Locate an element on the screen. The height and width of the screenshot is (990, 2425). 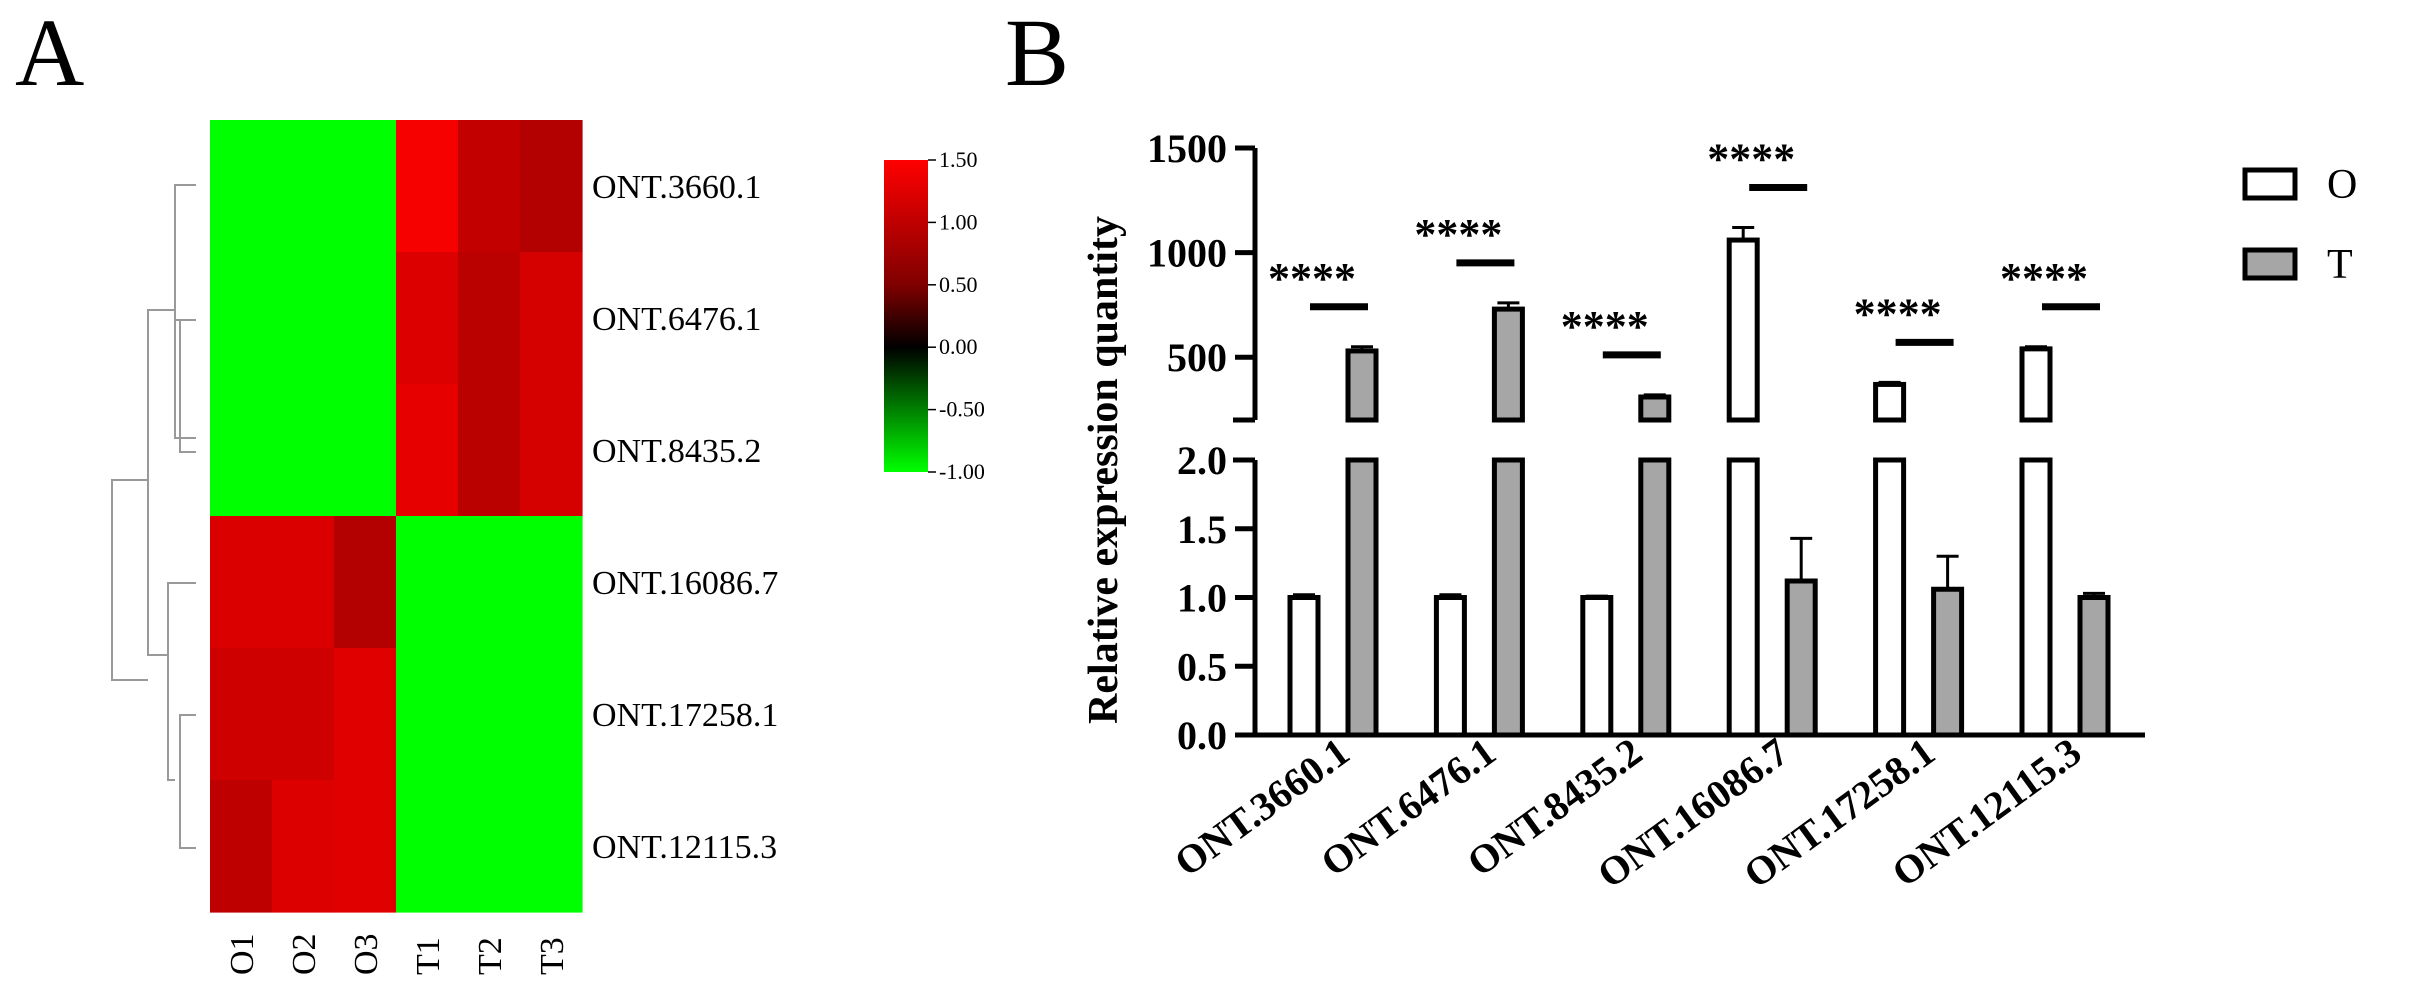
colorbar-tick-label: 0.50 is located at coordinates (958, 284).